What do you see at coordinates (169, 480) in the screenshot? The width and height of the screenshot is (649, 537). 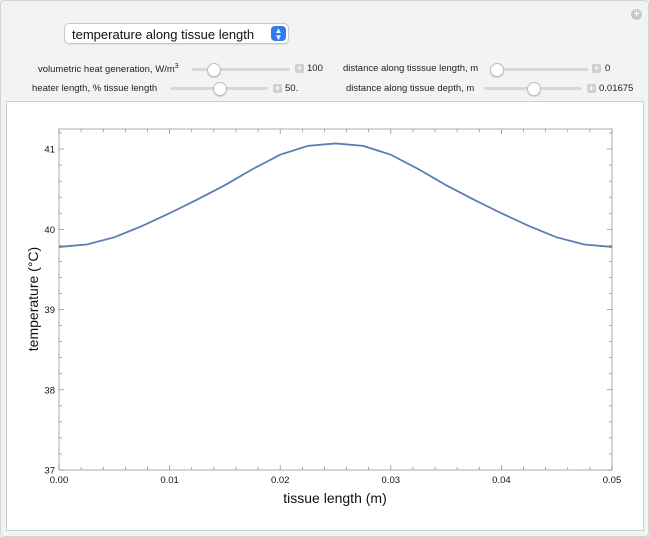 I see `x-tick-label: 0.01` at bounding box center [169, 480].